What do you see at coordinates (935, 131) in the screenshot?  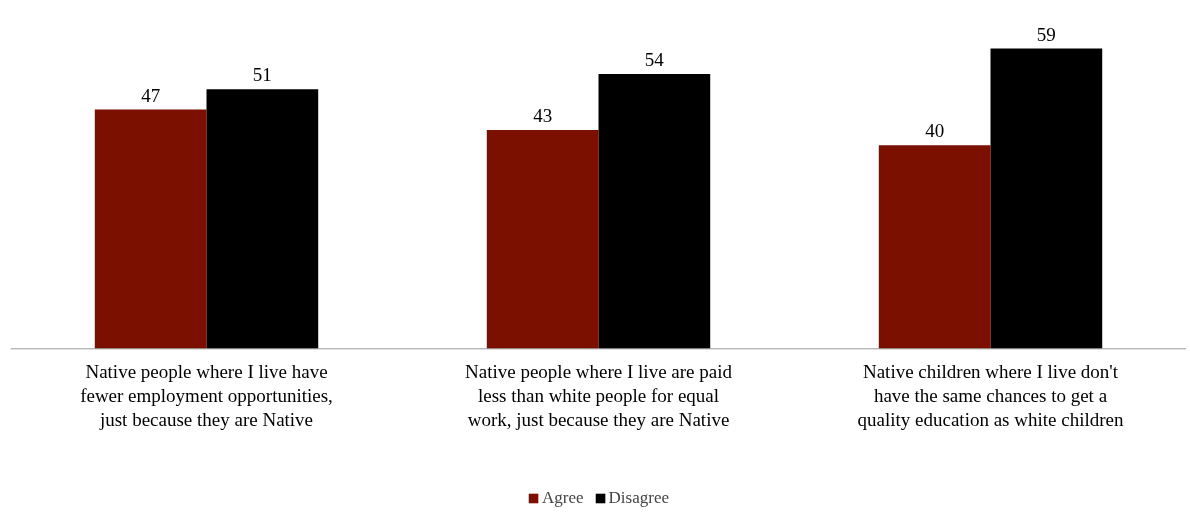 I see `data-label: 40` at bounding box center [935, 131].